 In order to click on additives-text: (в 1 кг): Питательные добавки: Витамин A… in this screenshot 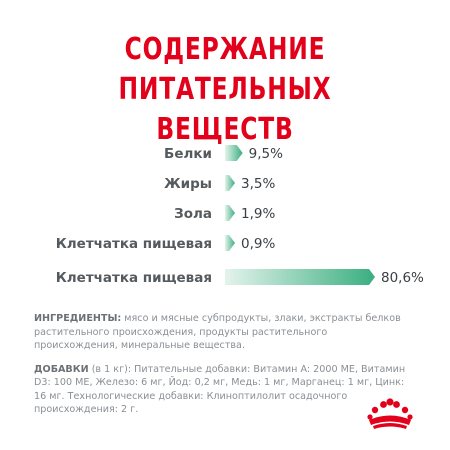, I will do `click(220, 389)`.